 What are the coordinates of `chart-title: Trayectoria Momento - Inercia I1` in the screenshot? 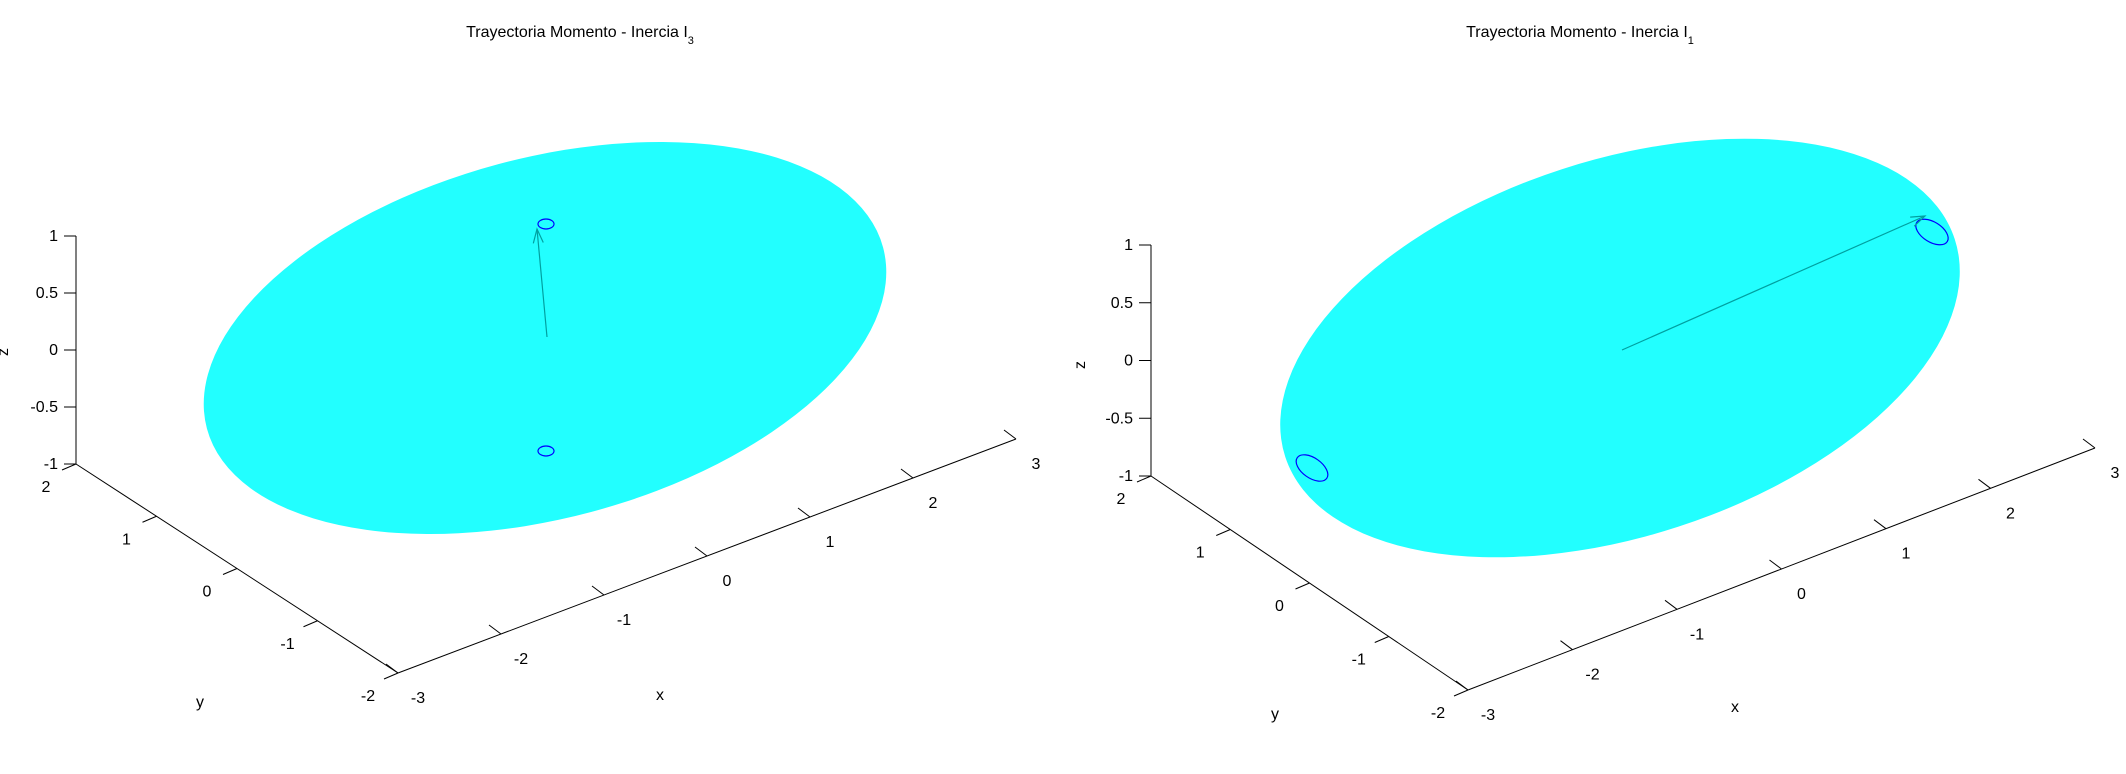 It's located at (1580, 35).